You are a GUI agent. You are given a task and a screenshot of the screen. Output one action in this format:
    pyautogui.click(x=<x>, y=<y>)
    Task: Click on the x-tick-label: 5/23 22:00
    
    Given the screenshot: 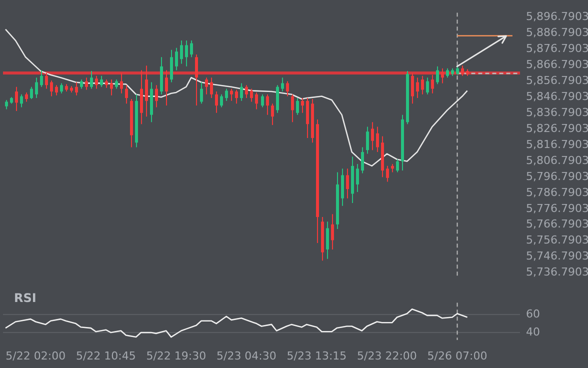 What is the action you would take?
    pyautogui.click(x=387, y=355)
    